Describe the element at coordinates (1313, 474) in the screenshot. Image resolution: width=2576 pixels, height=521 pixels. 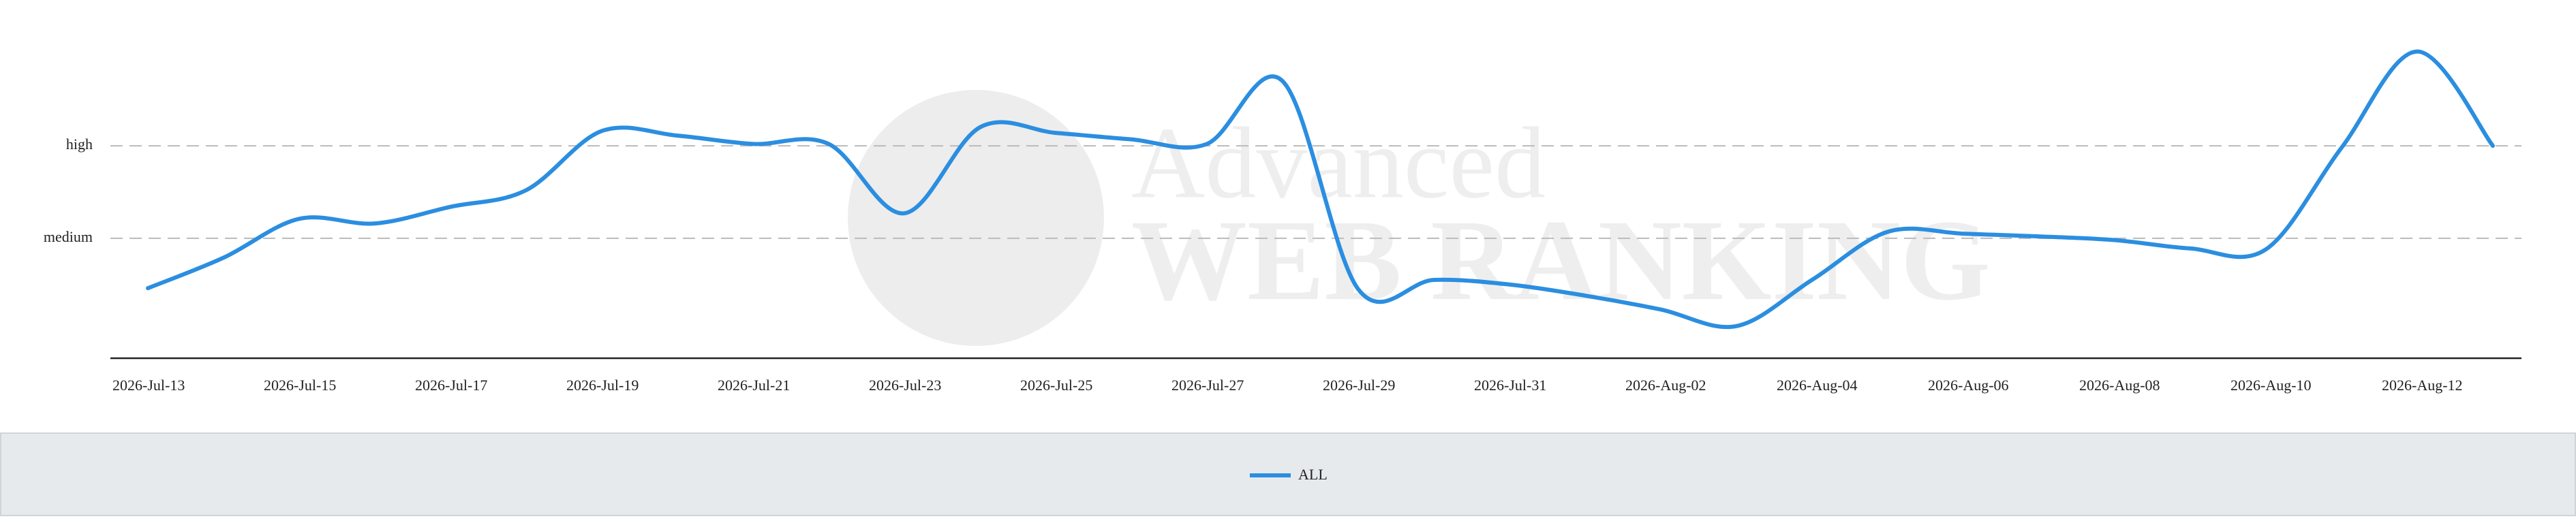
I see `legend-label: ALL` at that location.